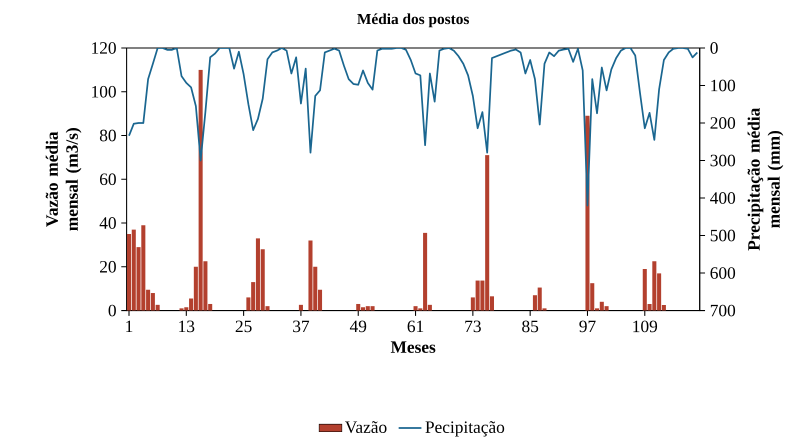  I want to click on x-tick-label: 49, so click(358, 326).